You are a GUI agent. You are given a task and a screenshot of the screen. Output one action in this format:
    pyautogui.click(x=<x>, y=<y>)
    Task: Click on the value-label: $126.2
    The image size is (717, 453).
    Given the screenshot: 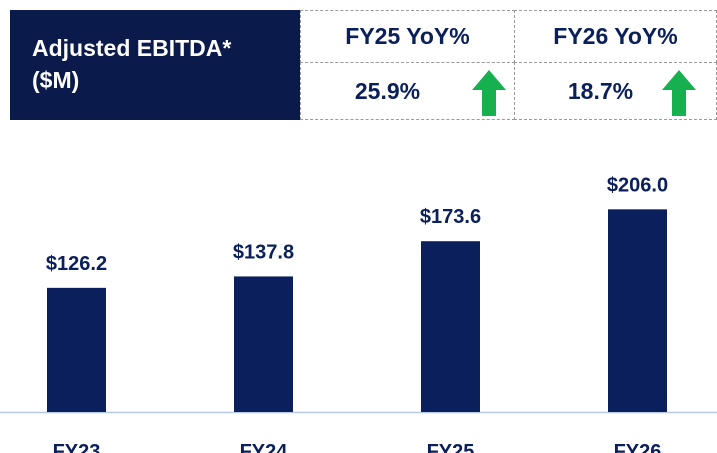 What is the action you would take?
    pyautogui.click(x=76, y=264)
    